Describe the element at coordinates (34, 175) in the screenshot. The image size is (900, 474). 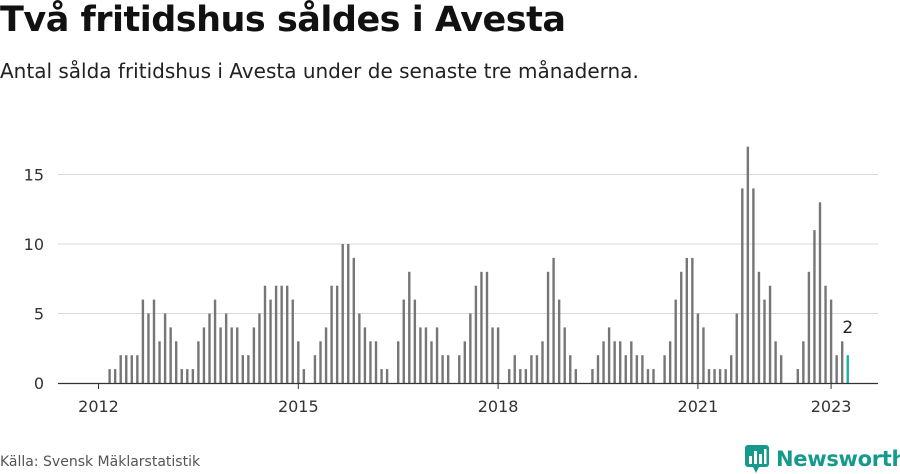
I see `y-tick-label: 15` at that location.